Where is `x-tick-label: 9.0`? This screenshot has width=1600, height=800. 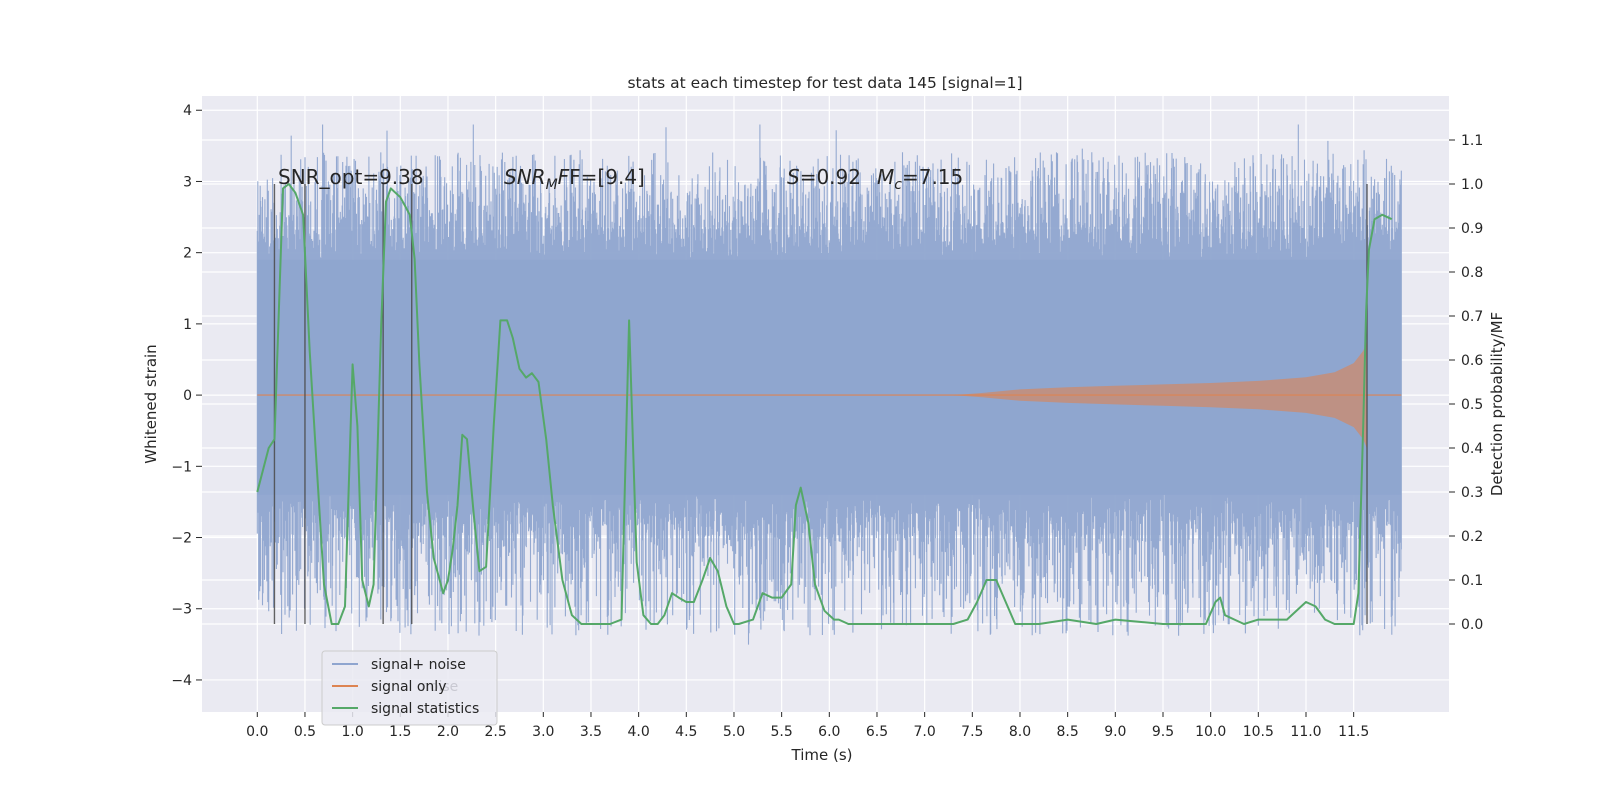
x-tick-label: 9.0 is located at coordinates (1115, 732).